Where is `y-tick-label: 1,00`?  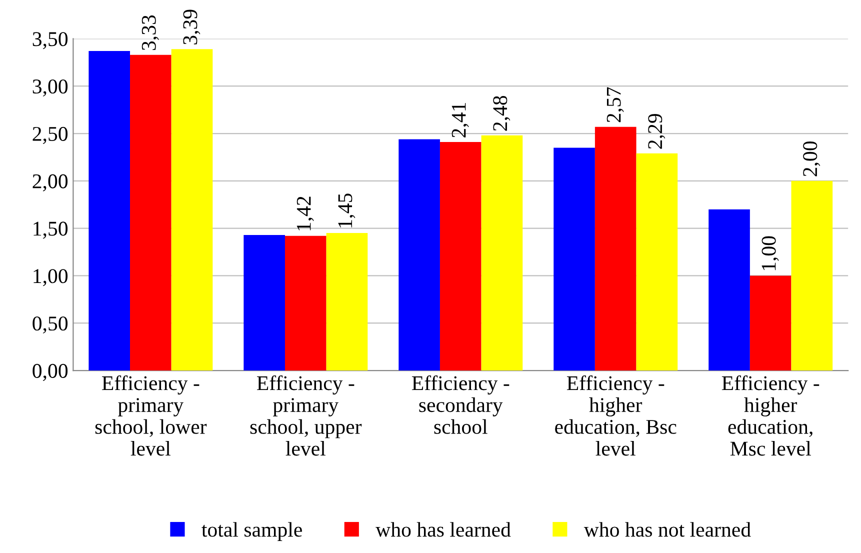 y-tick-label: 1,00 is located at coordinates (51, 277).